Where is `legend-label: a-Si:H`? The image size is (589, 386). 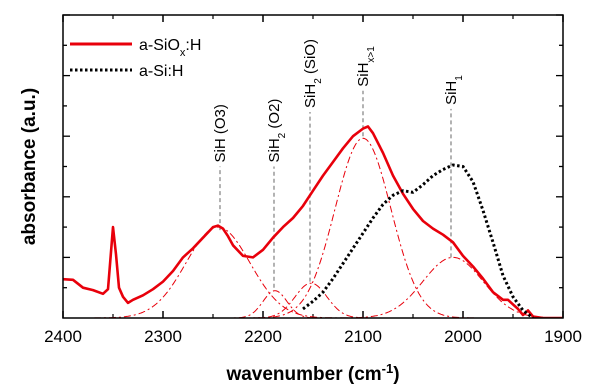
legend-label: a-Si:H is located at coordinates (161, 71).